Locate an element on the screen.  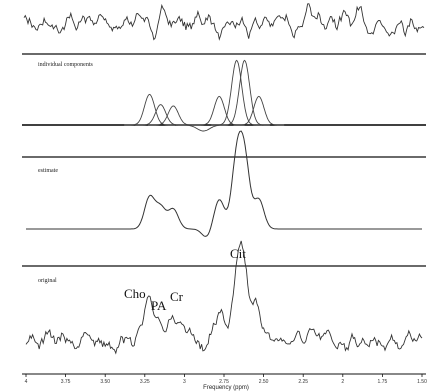
x-tick-label-1: 4 is located at coordinates (26, 382).